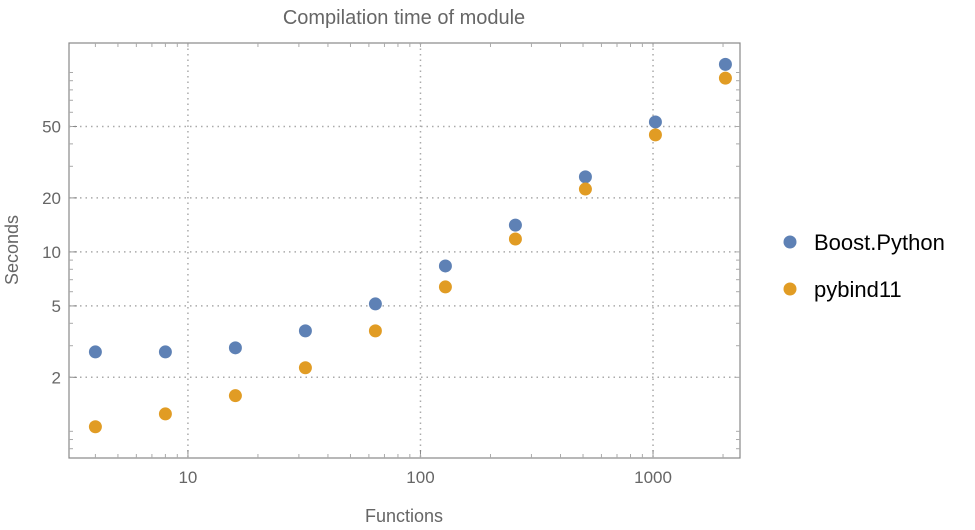  I want to click on x-tick-label: 10, so click(187, 477).